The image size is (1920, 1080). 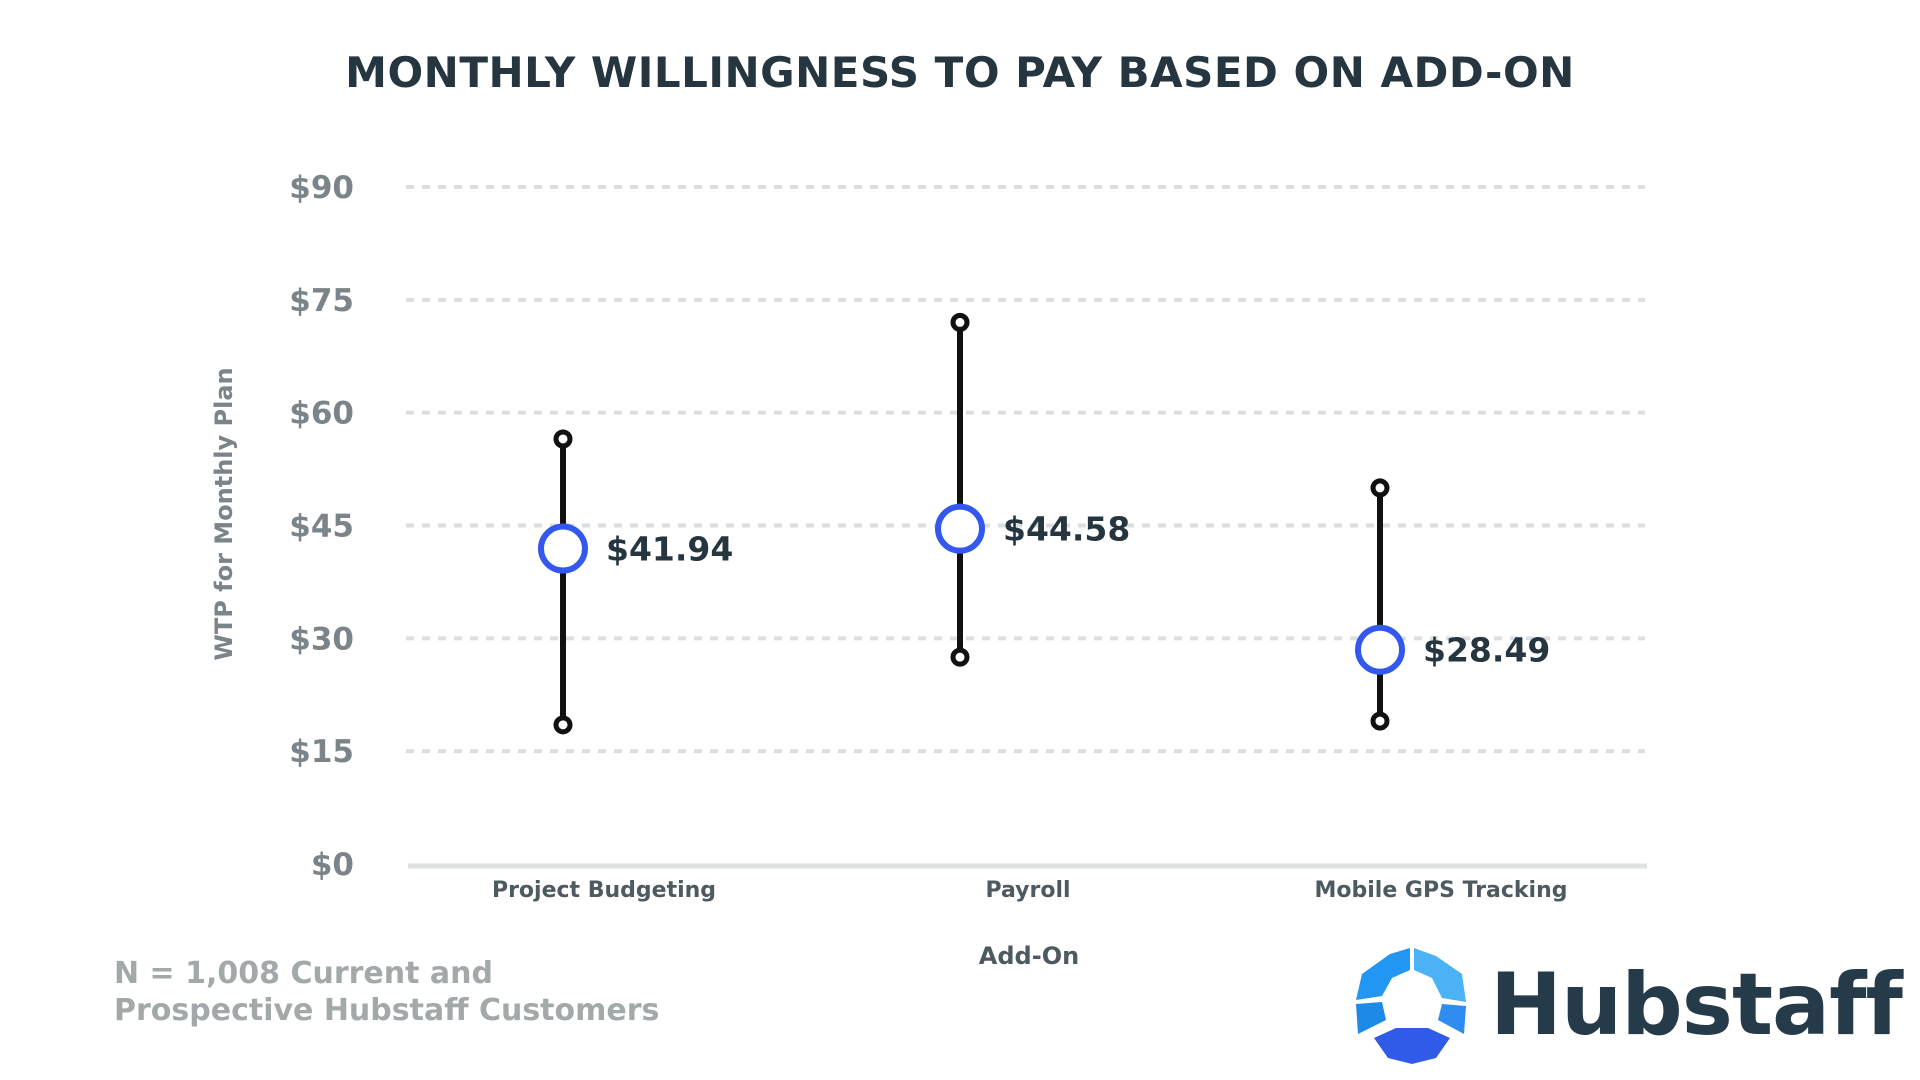 What do you see at coordinates (321, 527) in the screenshot?
I see `y-tick-label: $45` at bounding box center [321, 527].